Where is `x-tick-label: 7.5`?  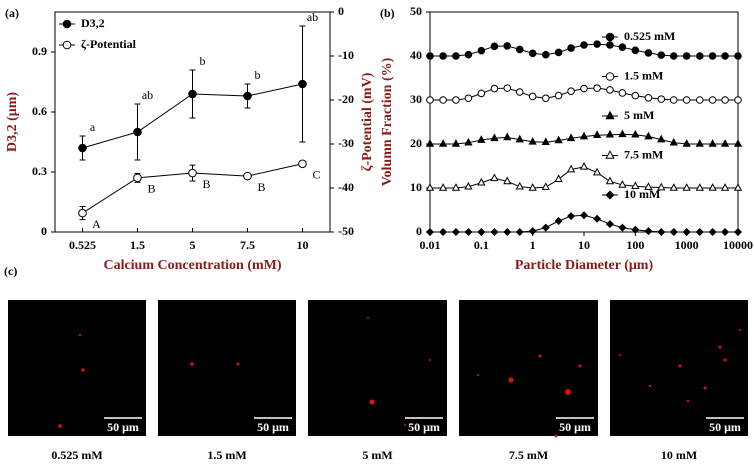
x-tick-label: 7.5 is located at coordinates (247, 245).